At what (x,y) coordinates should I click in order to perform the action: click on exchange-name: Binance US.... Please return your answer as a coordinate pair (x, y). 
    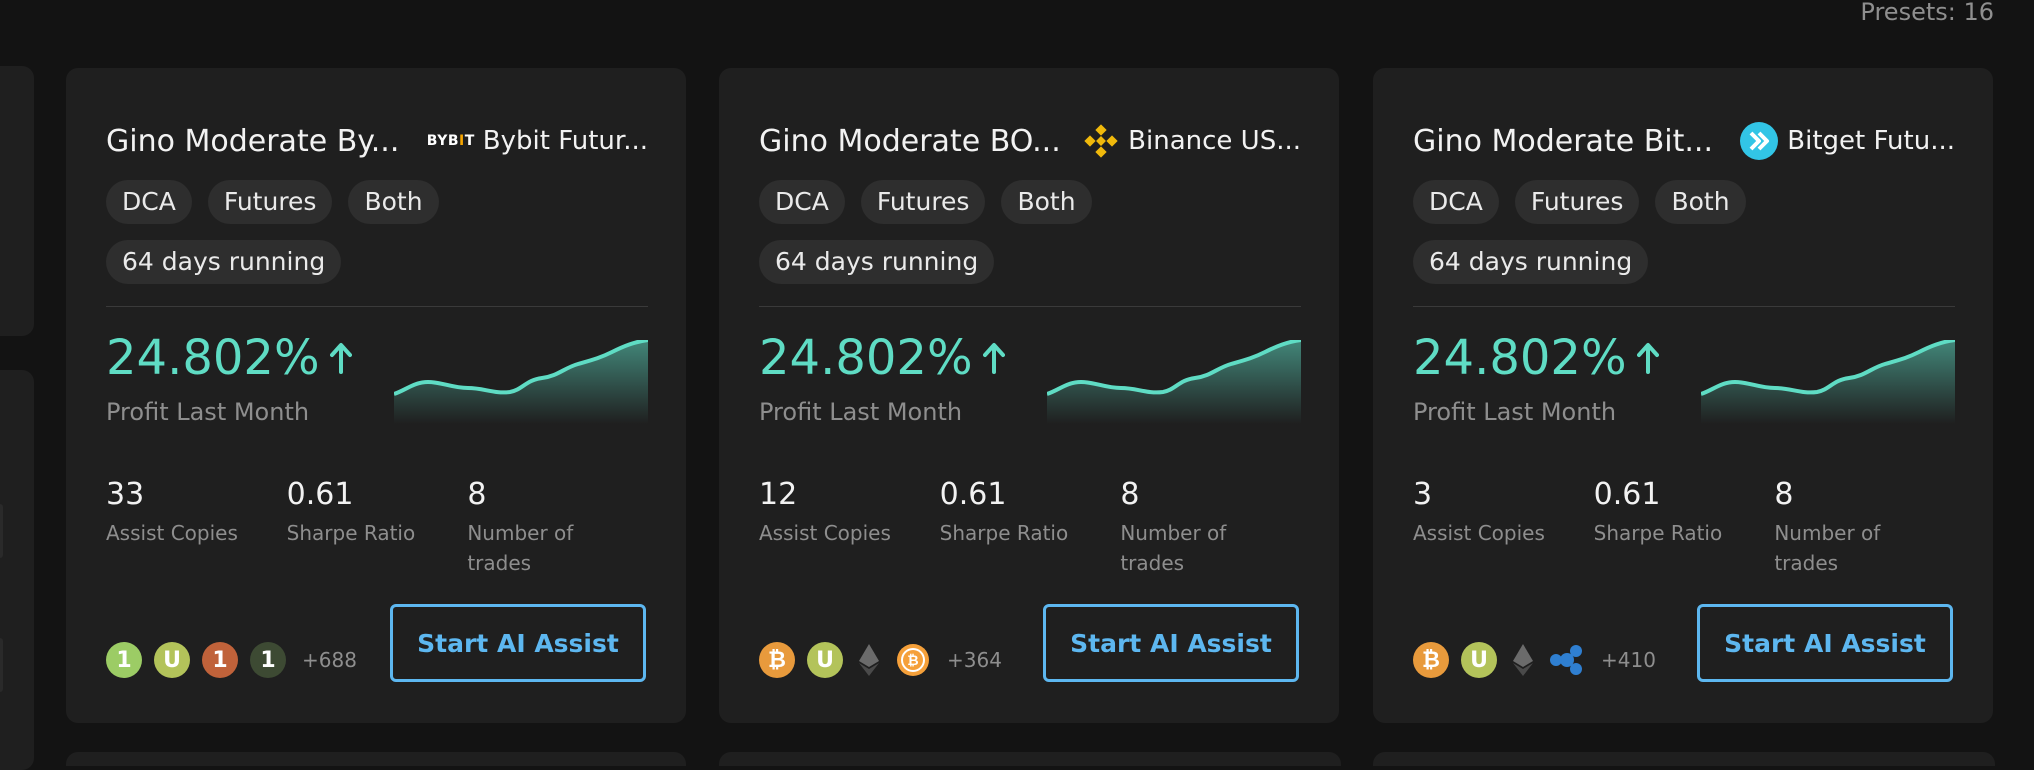
    Looking at the image, I should click on (1214, 141).